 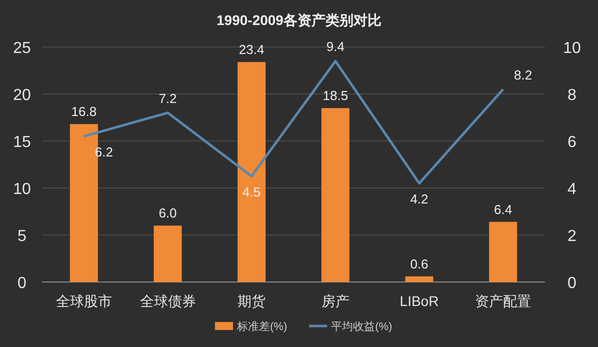 What do you see at coordinates (22, 142) in the screenshot?
I see `y-tick-label: 15` at bounding box center [22, 142].